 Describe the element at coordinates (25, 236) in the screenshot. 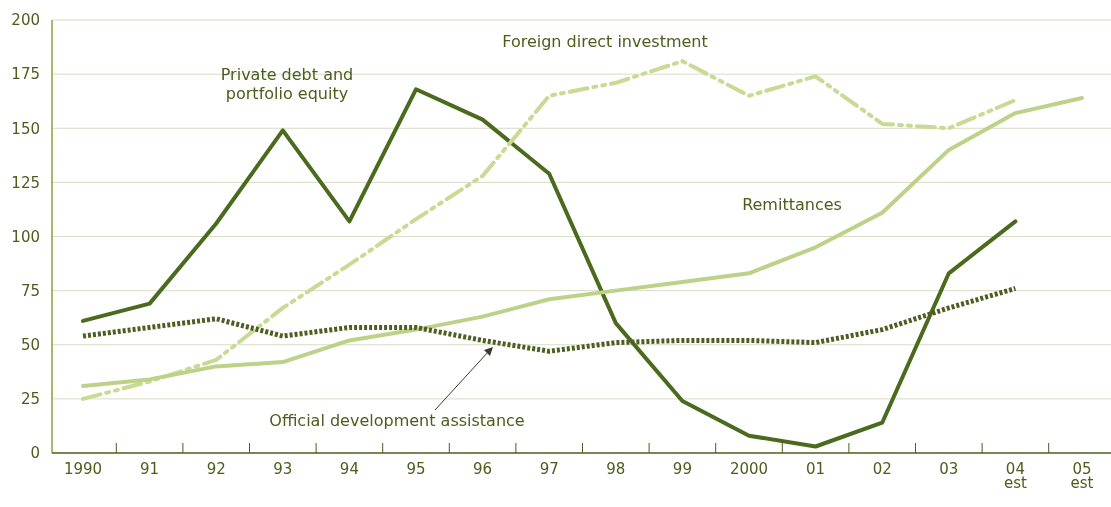

I see `y-tick-label: 100` at that location.